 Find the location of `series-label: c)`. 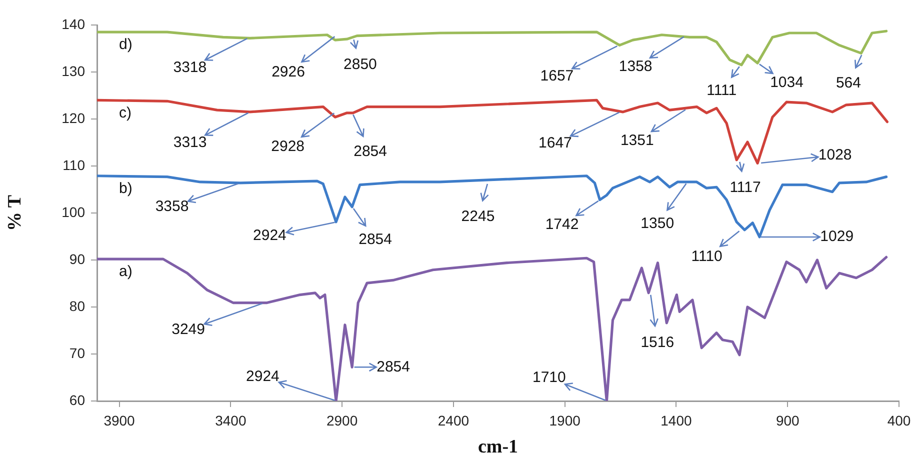

series-label: c) is located at coordinates (125, 113).